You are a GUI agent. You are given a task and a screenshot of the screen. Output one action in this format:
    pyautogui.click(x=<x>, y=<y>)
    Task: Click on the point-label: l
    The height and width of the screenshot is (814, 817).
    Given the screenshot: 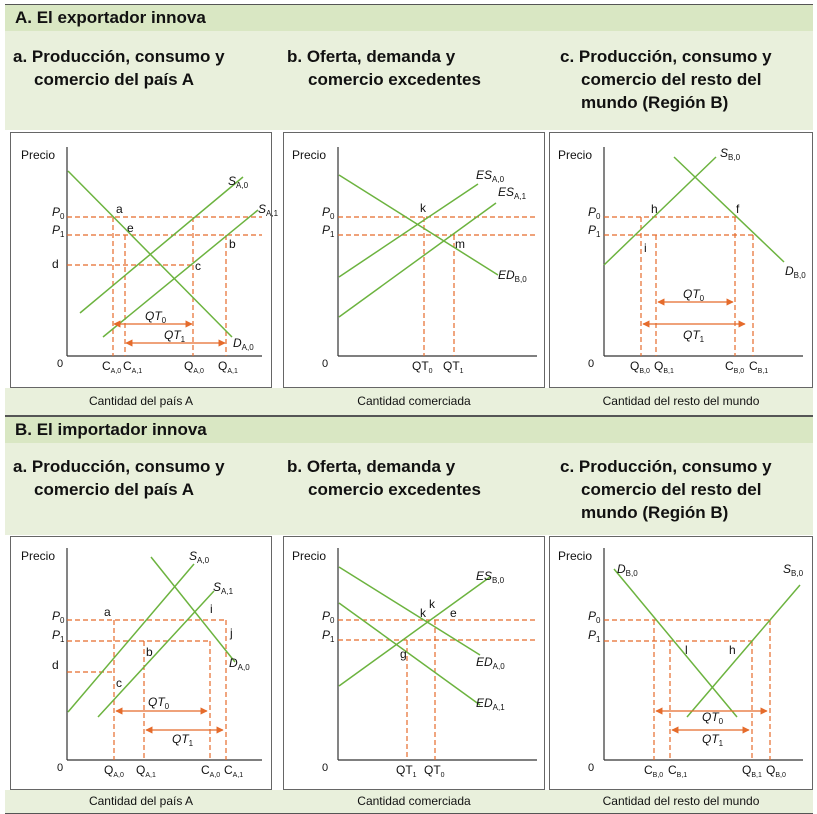 What is the action you would take?
    pyautogui.click(x=686, y=650)
    